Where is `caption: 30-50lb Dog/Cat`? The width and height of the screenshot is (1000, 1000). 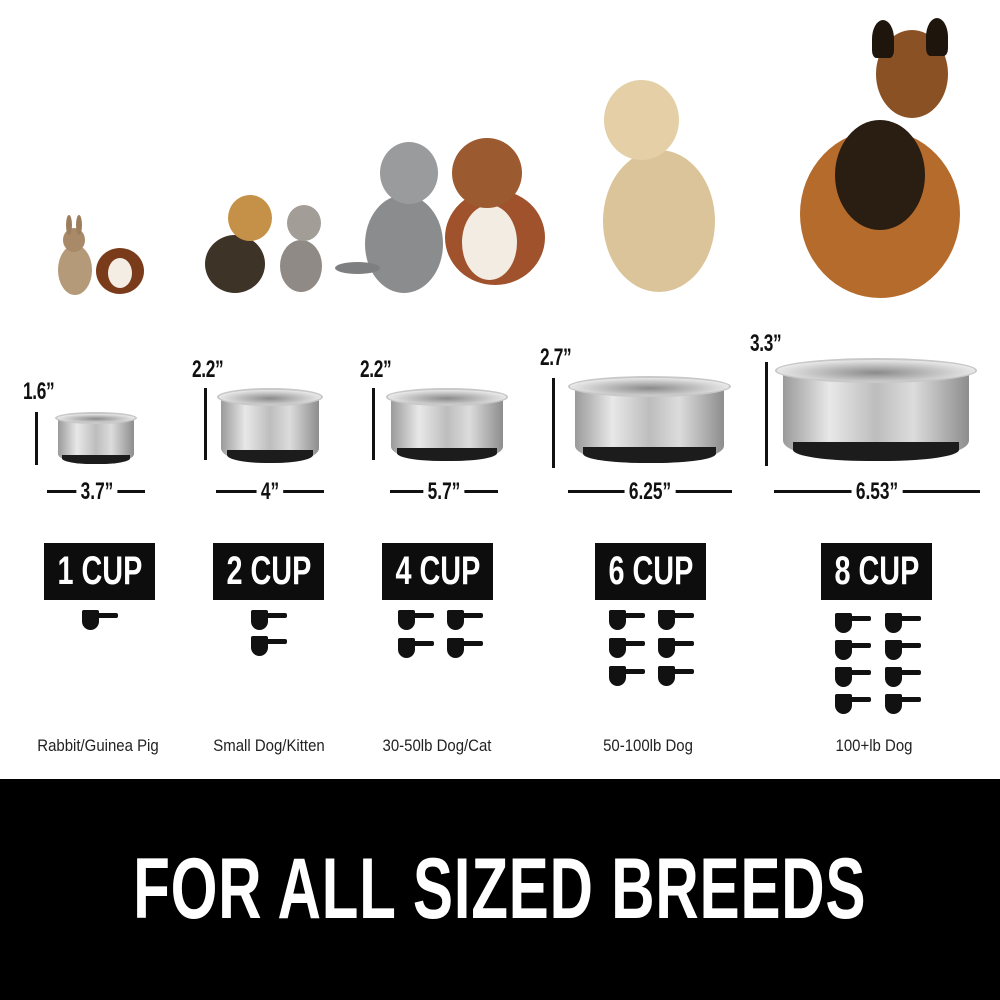 caption: 30-50lb Dog/Cat is located at coordinates (437, 745).